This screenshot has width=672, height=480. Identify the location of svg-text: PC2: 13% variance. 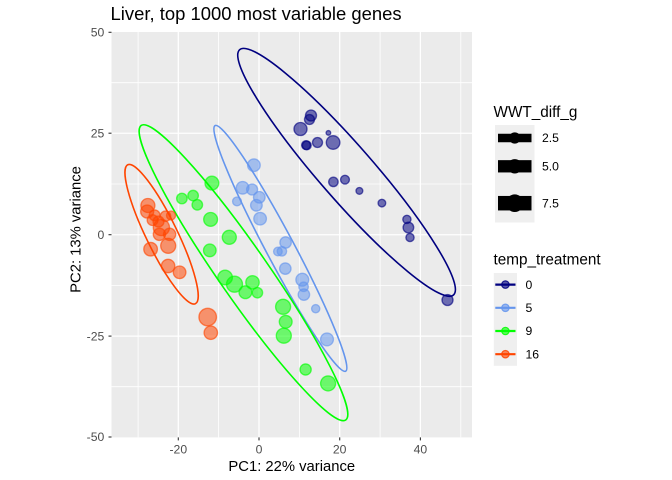
(77, 229).